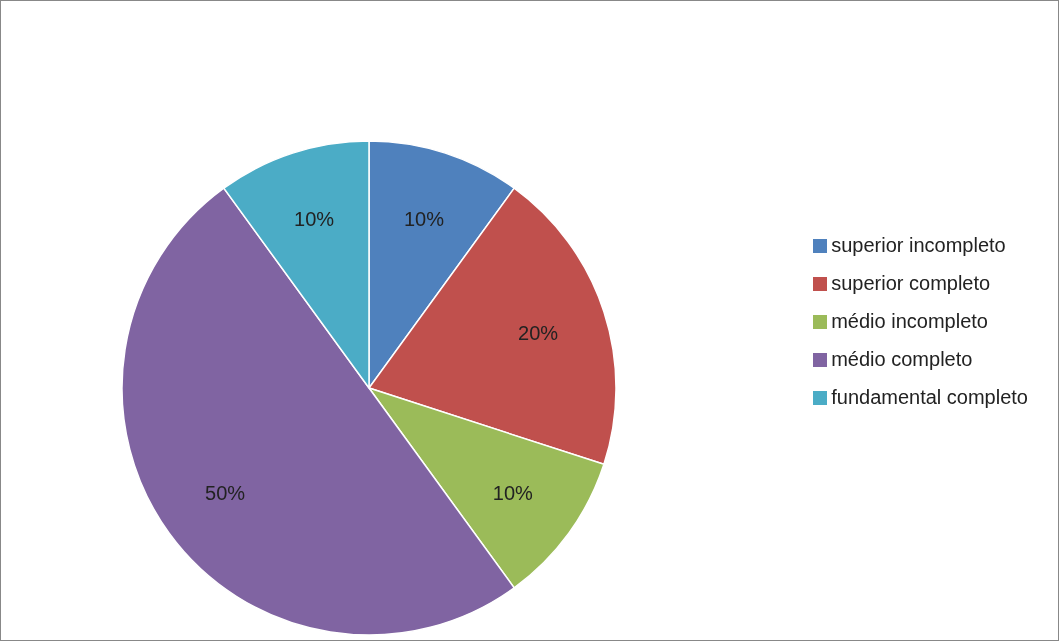 Image resolution: width=1059 pixels, height=641 pixels. I want to click on legend-label: médio completo, so click(902, 358).